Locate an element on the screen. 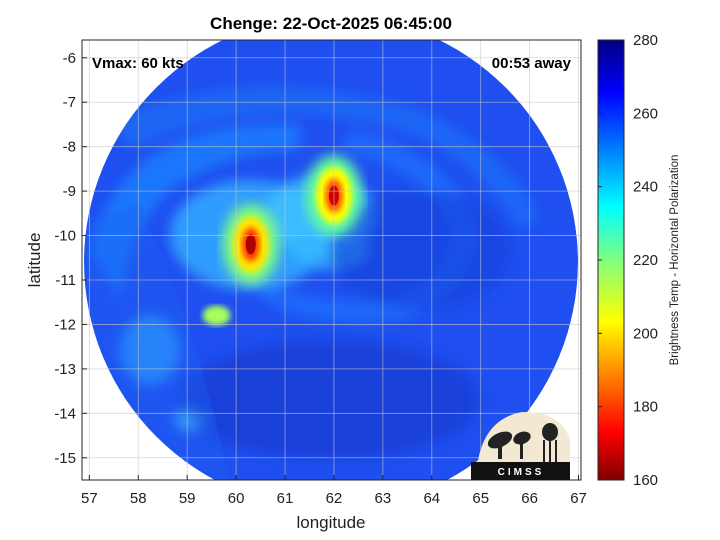  cimss-logo: CIMSS is located at coordinates (520, 446).